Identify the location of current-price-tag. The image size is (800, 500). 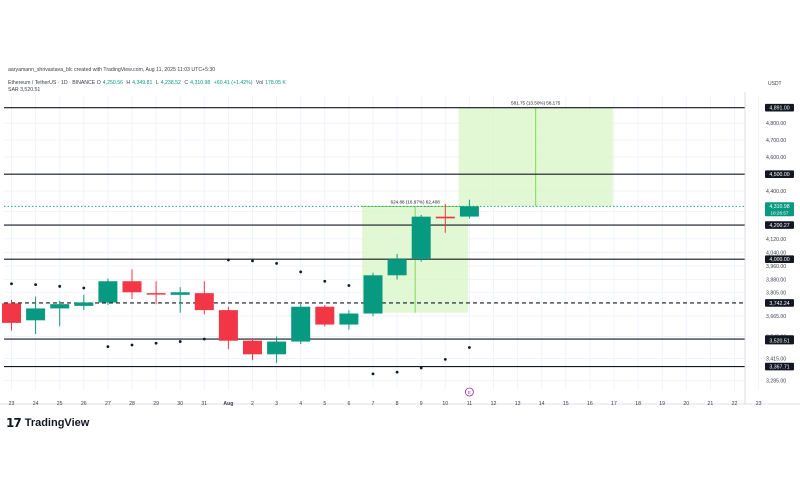
(779, 209).